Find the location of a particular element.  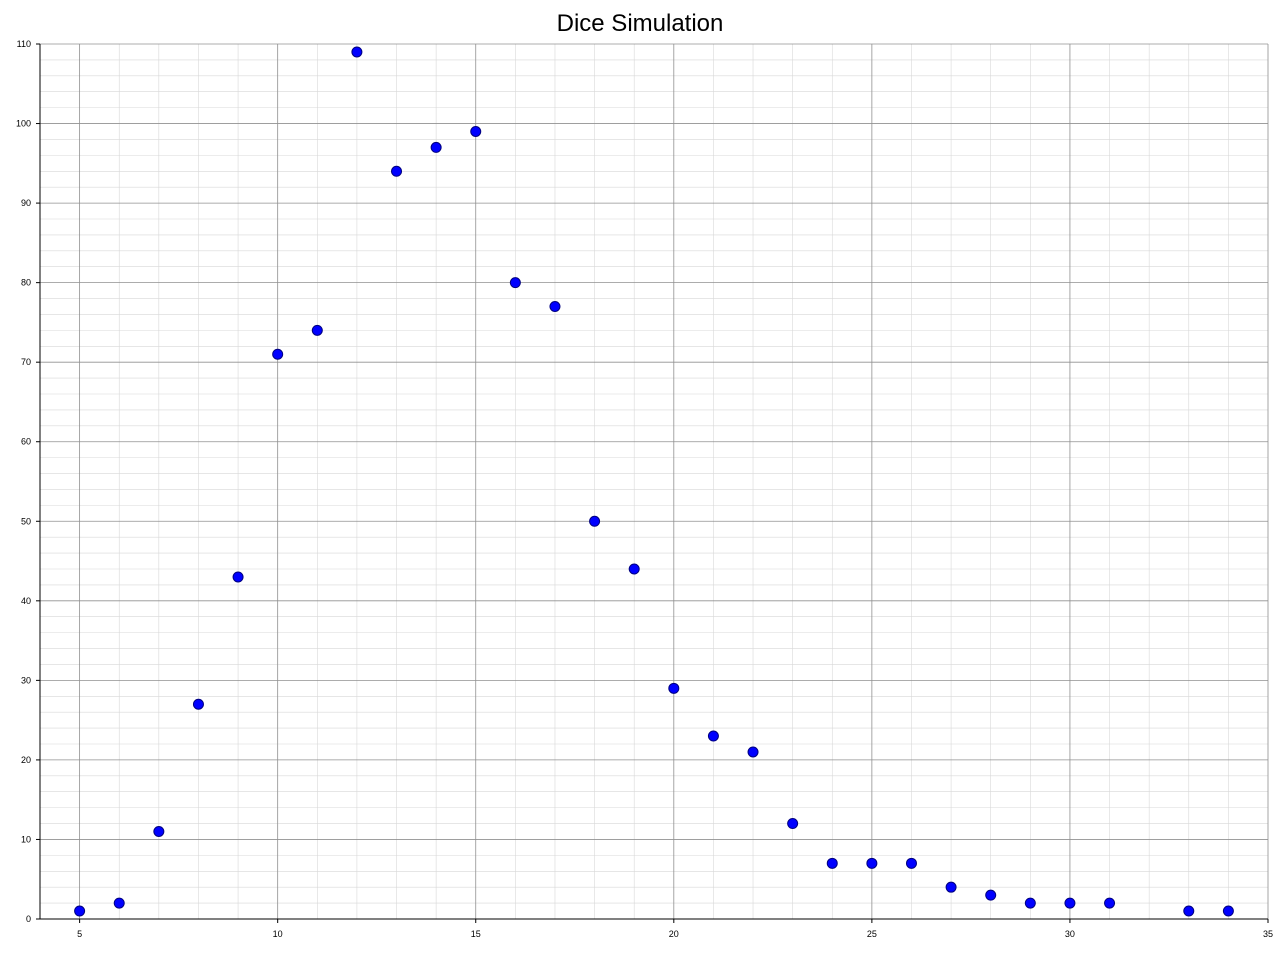

y-tick-label: 70 is located at coordinates (26, 362).